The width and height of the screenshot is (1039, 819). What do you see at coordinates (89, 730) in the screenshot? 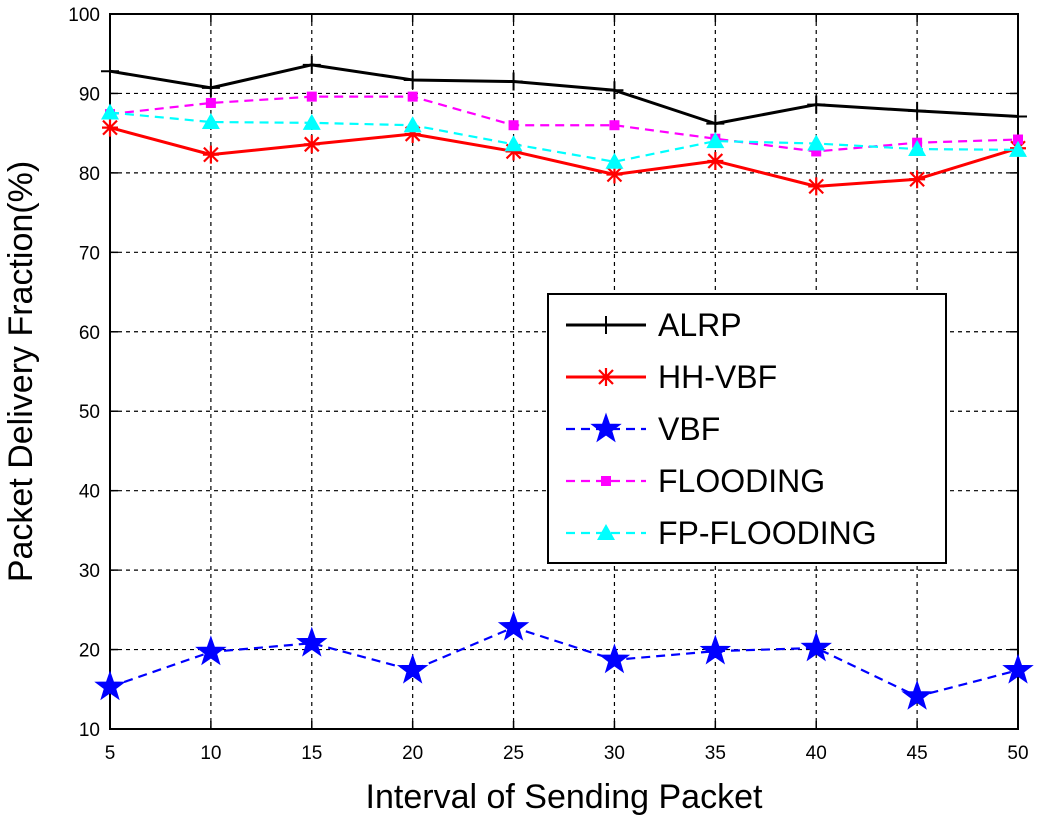
I see `y-tick-label: 10` at bounding box center [89, 730].